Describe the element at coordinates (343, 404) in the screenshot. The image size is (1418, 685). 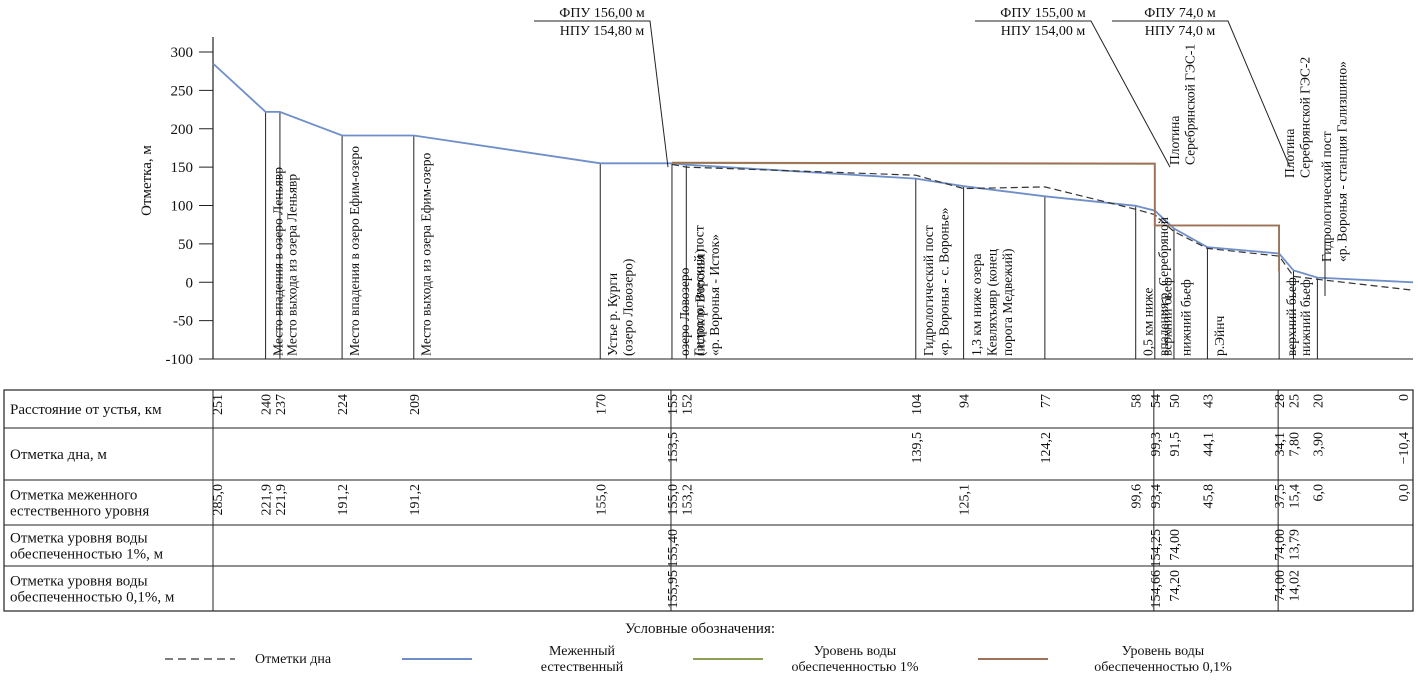
I see `table-cell: 224` at that location.